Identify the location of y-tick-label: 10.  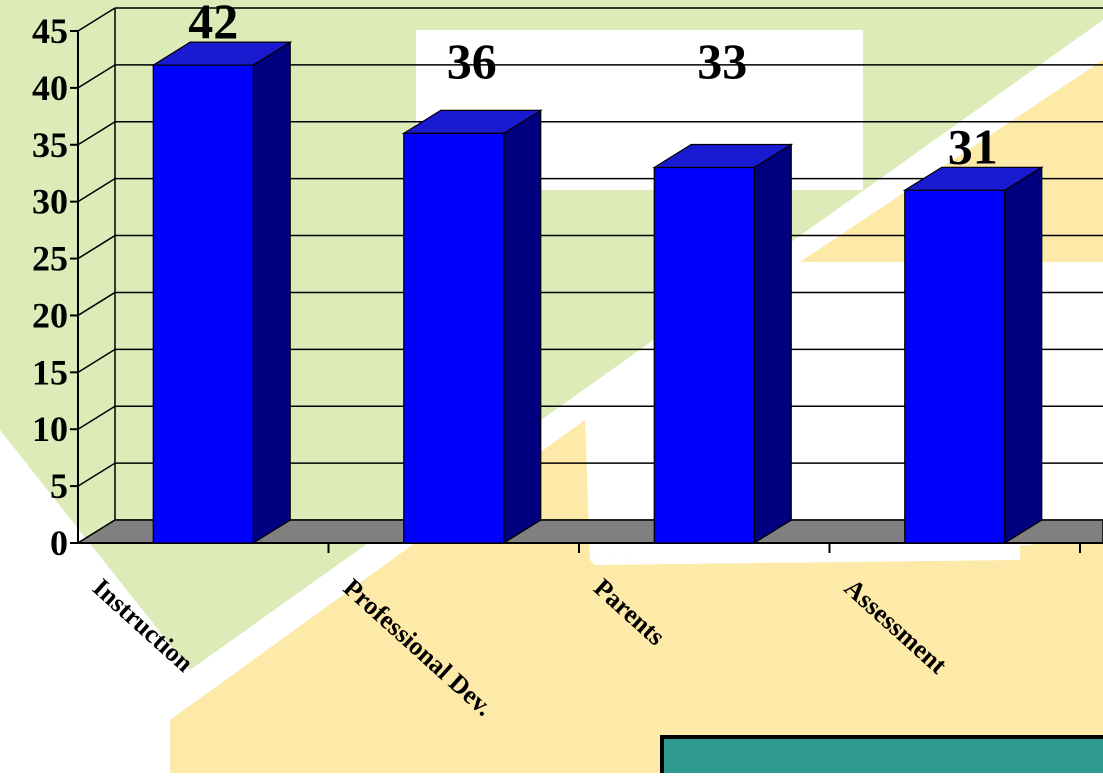
(50, 429).